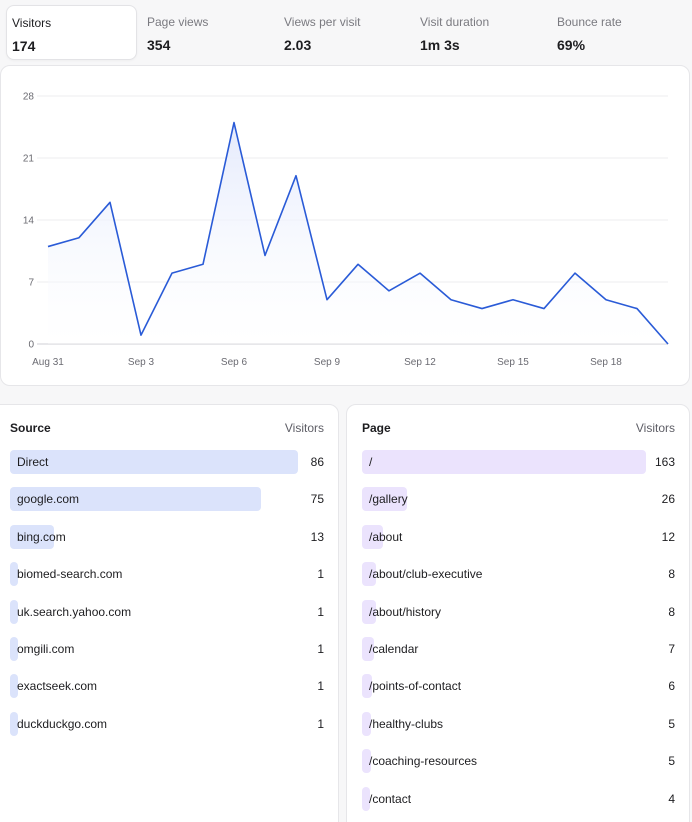  I want to click on metric-tab-bounce-rate: Bounce rate 69%, so click(611, 32).